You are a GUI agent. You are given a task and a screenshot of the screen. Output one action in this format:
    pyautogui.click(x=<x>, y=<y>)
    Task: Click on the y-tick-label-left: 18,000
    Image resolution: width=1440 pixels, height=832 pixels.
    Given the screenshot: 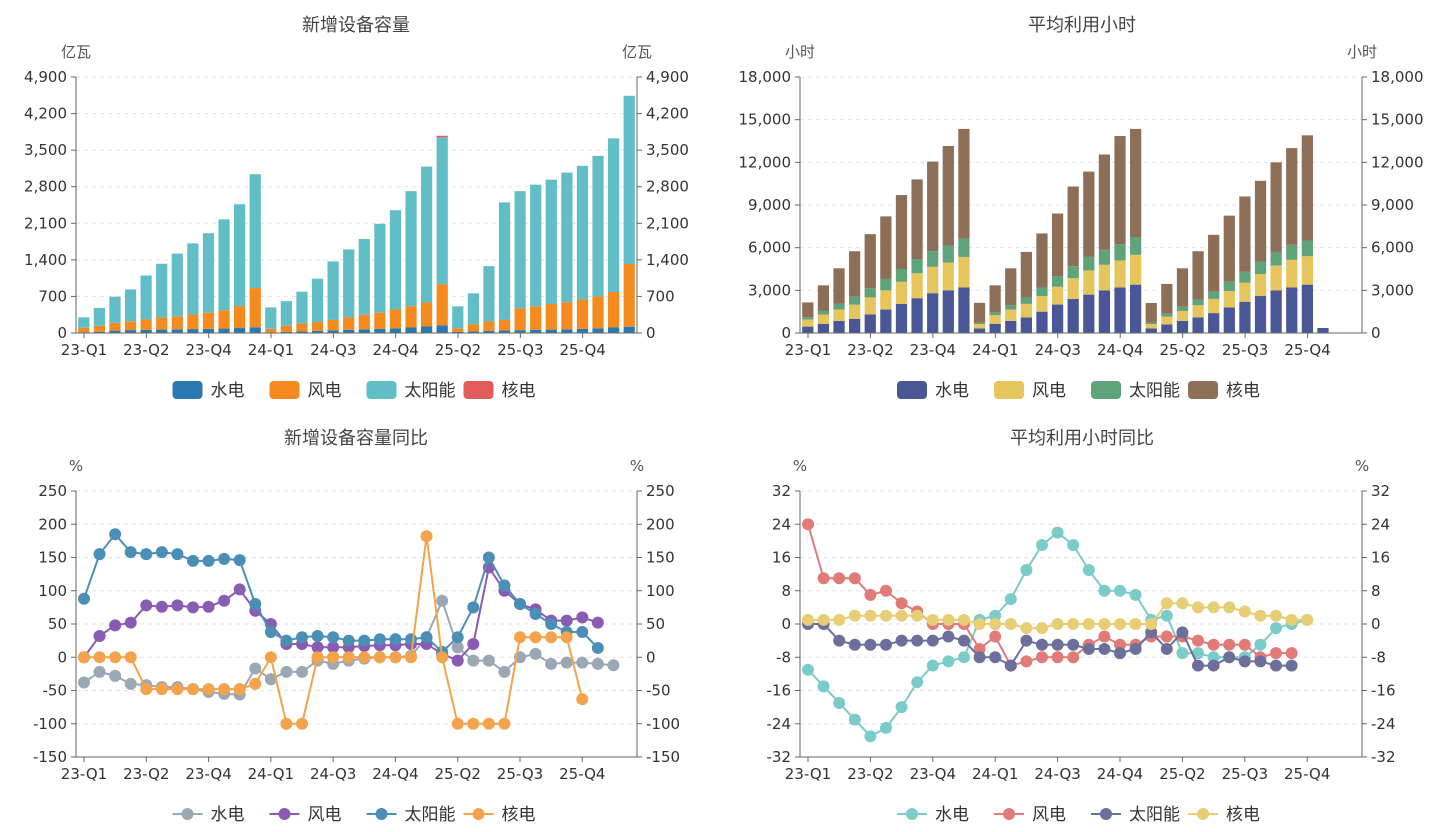 What is the action you would take?
    pyautogui.click(x=765, y=77)
    